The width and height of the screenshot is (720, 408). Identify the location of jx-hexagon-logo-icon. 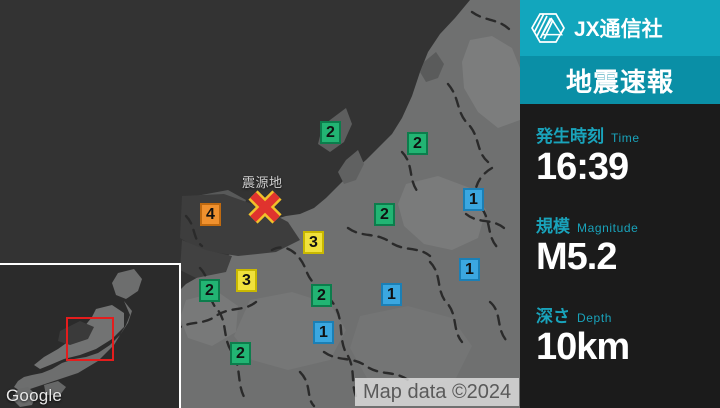
(548, 28).